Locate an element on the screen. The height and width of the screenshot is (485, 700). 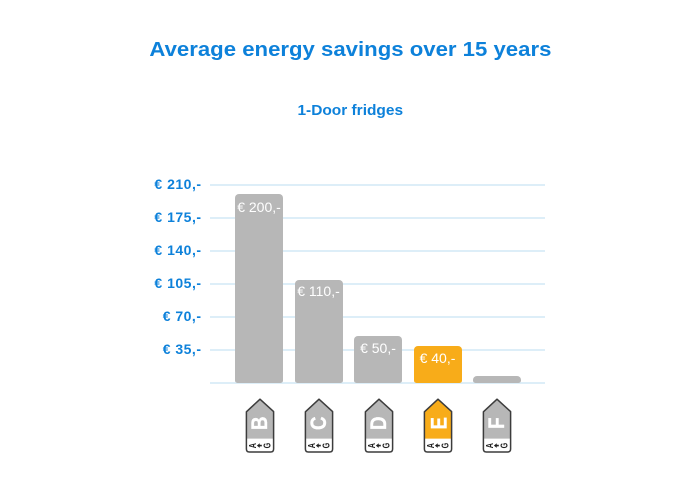
svg-text: B is located at coordinates (260, 423).